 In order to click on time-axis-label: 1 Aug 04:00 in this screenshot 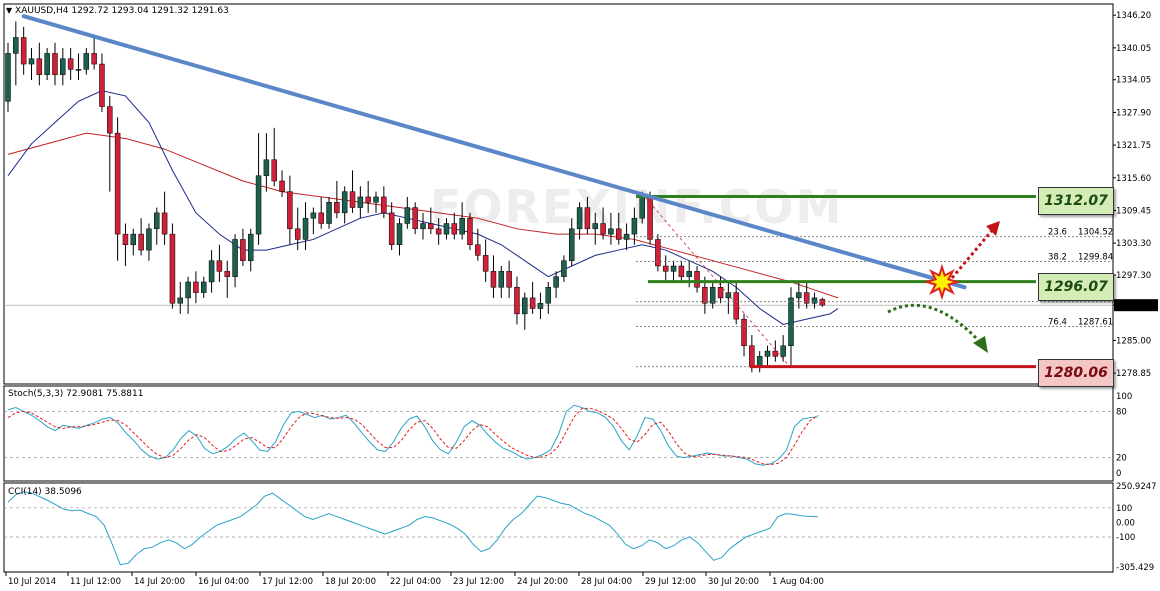, I will do `click(798, 582)`.